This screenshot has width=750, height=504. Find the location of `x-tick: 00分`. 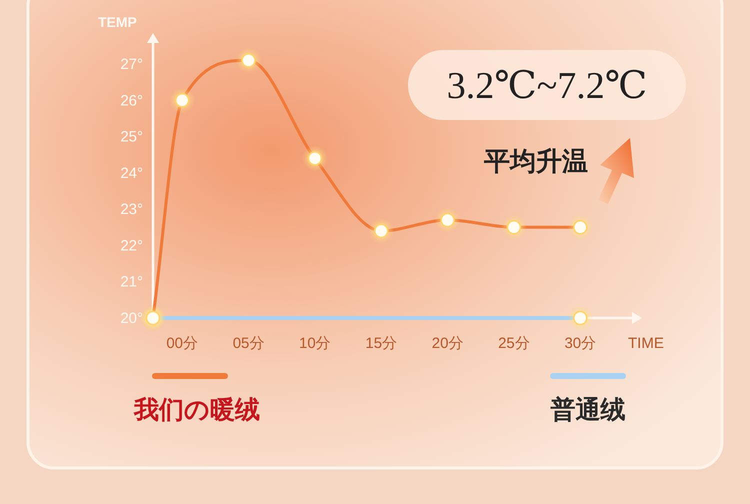

x-tick: 00分 is located at coordinates (182, 343).